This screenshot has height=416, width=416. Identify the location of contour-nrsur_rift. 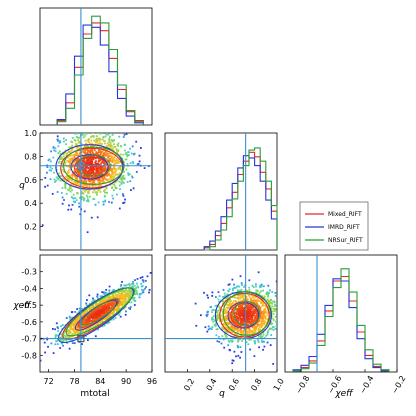
(100, 312).